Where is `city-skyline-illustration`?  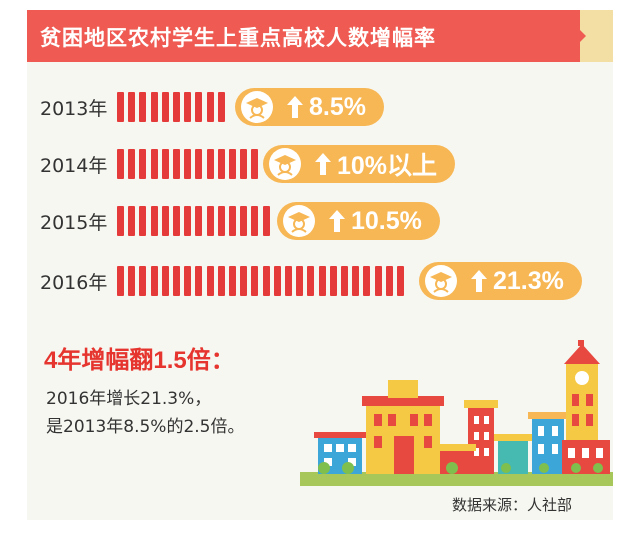 city-skyline-illustration is located at coordinates (456, 413).